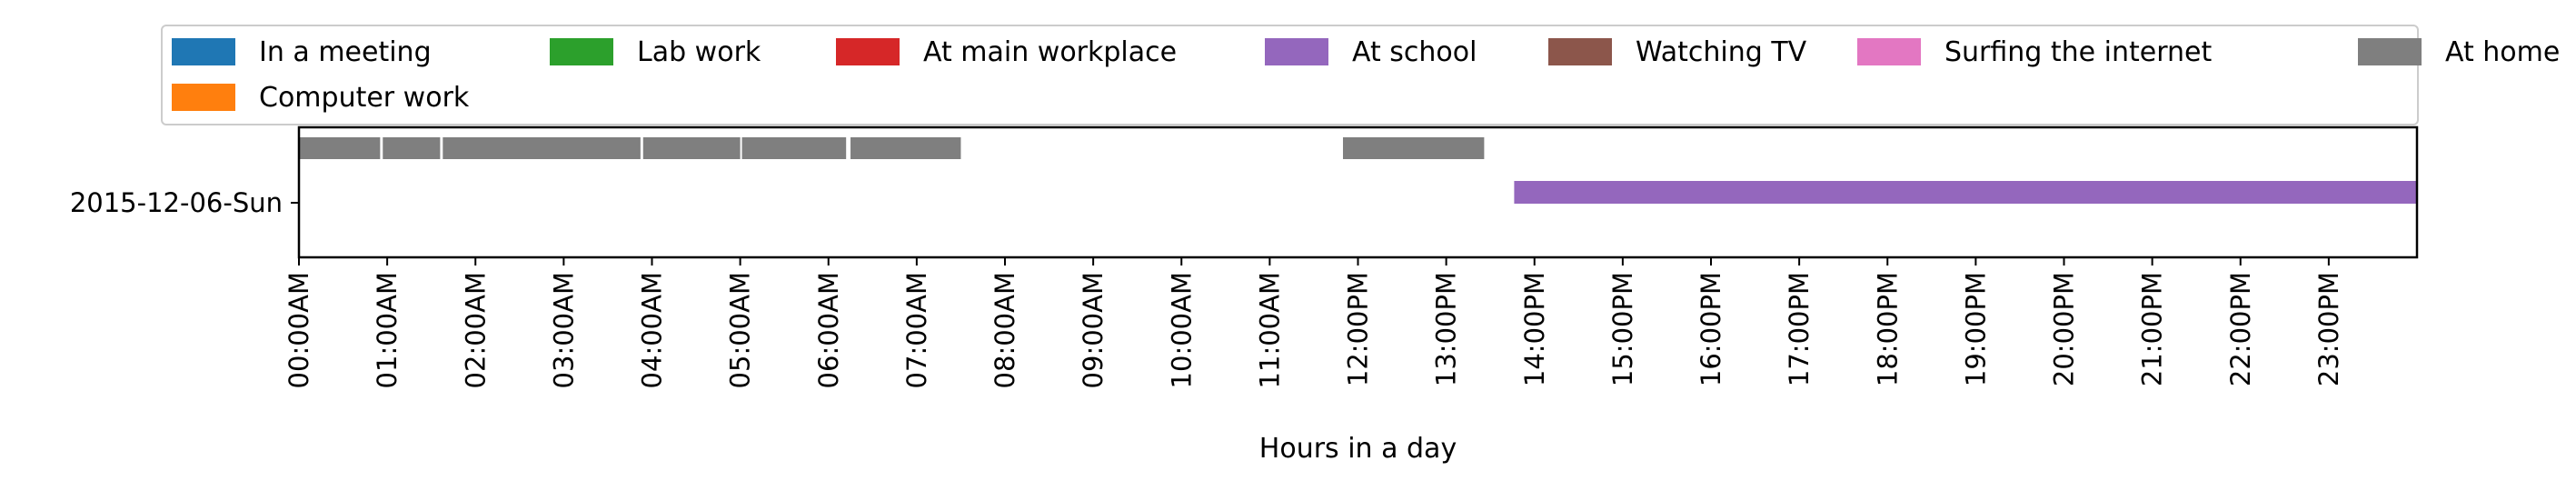 This screenshot has width=2576, height=491. What do you see at coordinates (345, 52) in the screenshot?
I see `legend-label: In a meeting` at bounding box center [345, 52].